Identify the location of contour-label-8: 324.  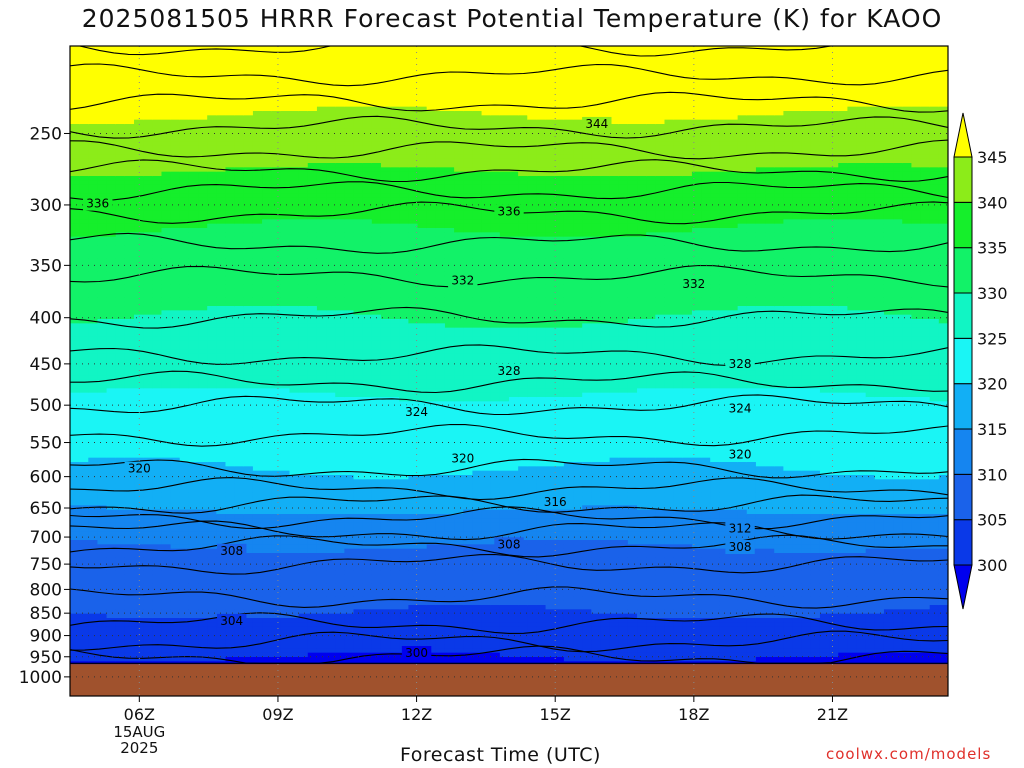
(740, 408).